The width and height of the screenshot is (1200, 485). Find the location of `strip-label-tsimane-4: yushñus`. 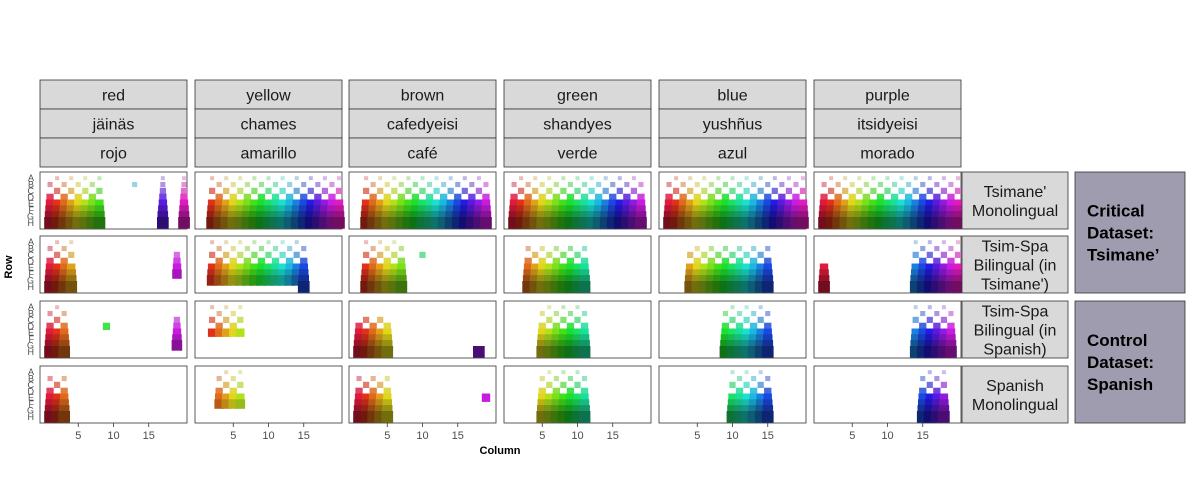

strip-label-tsimane-4: yushñus is located at coordinates (733, 125).